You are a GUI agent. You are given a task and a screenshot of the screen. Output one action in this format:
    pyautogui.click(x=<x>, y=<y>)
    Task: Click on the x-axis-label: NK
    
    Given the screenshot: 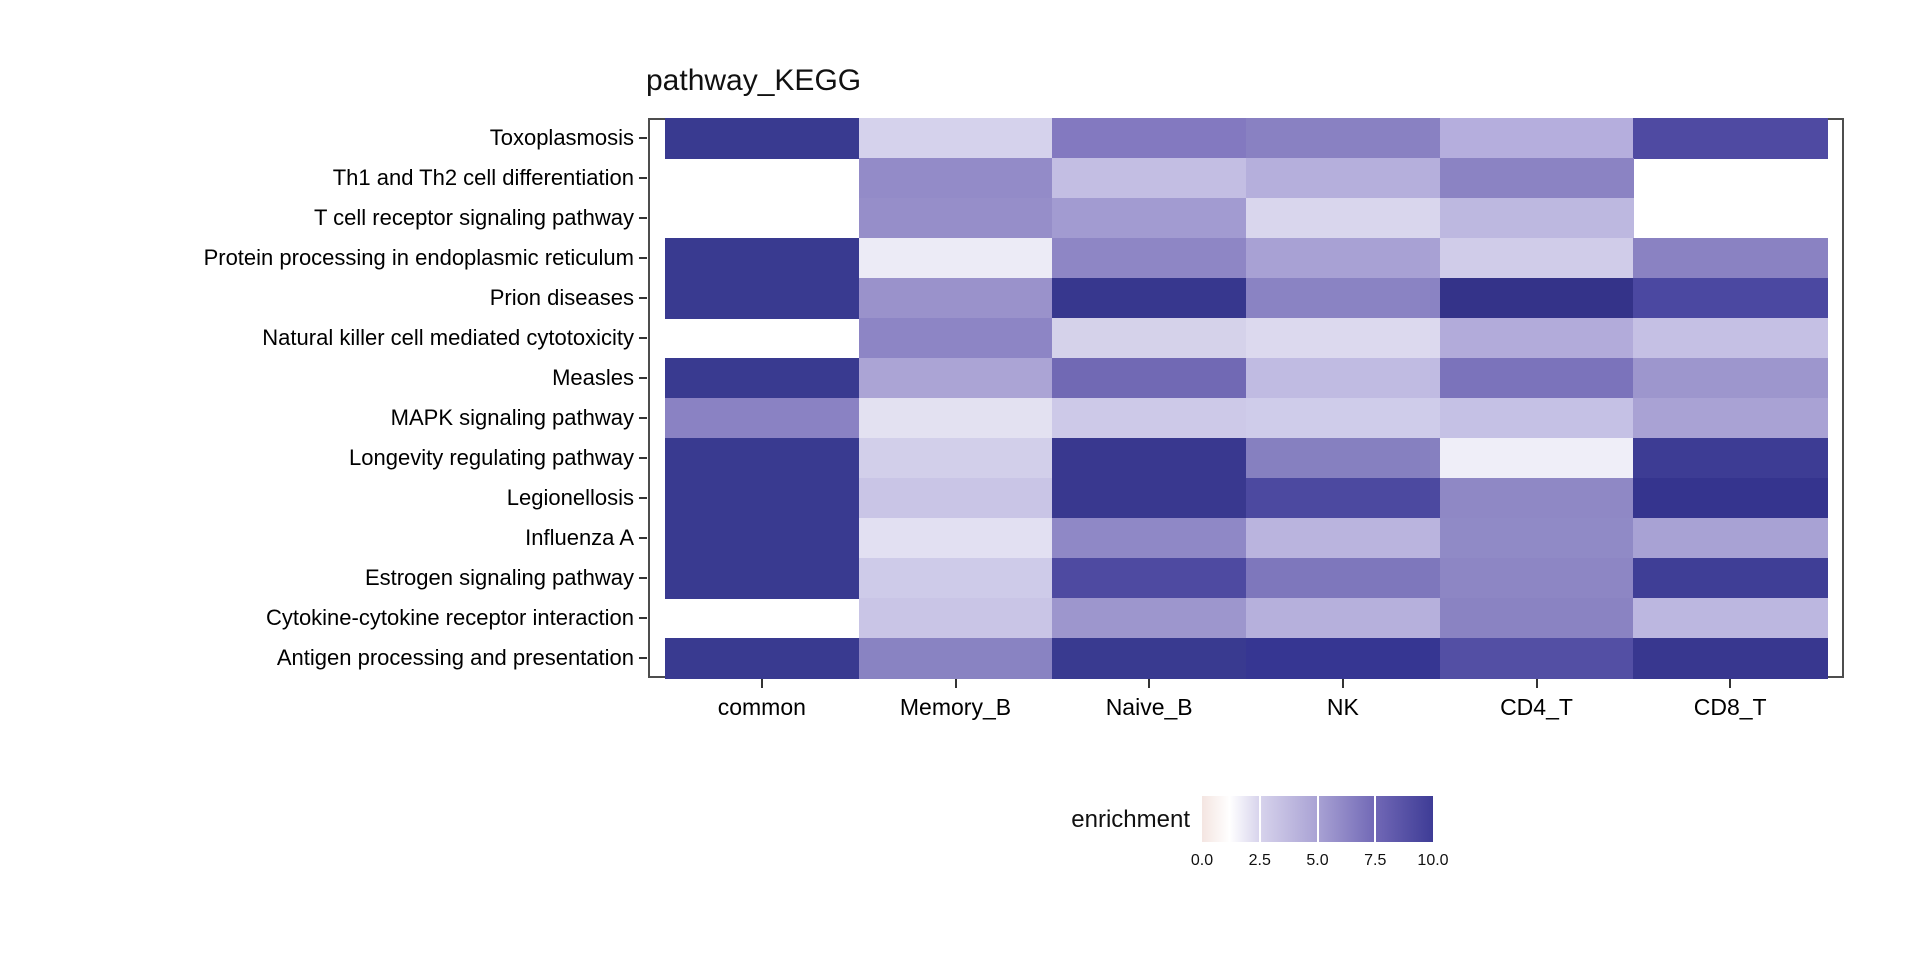 What is the action you would take?
    pyautogui.click(x=1342, y=707)
    